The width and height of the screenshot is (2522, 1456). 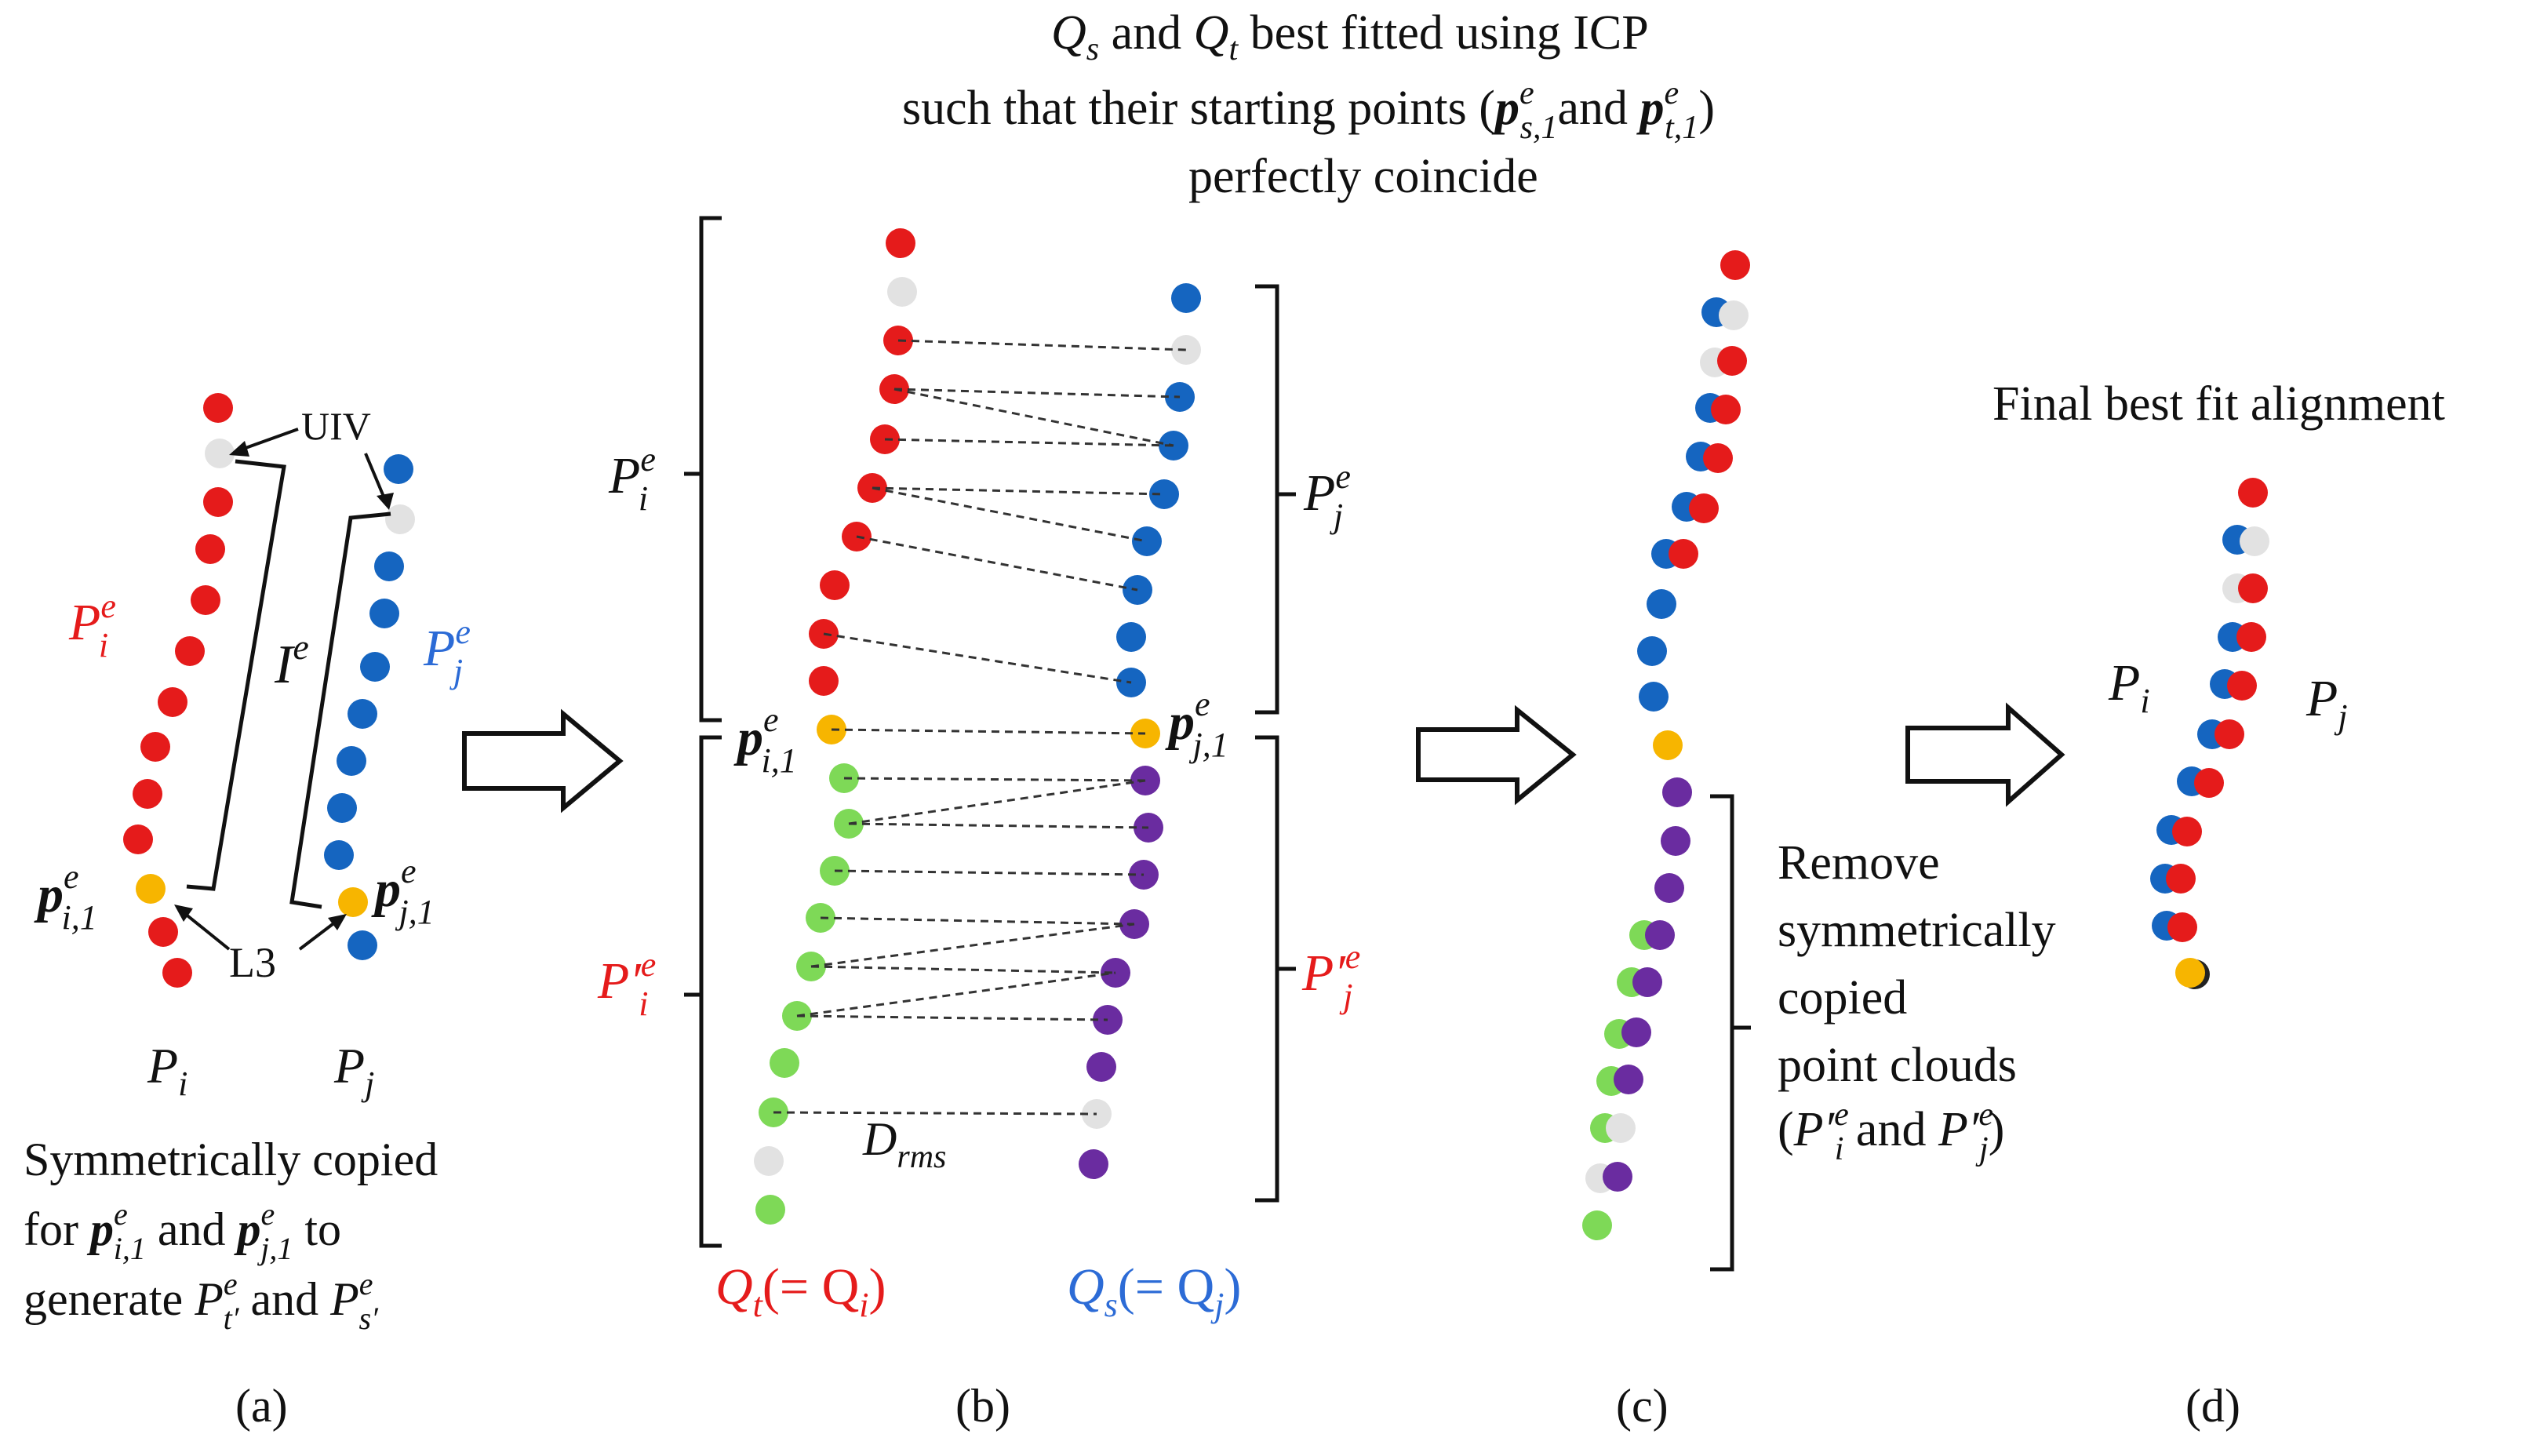 I want to click on uiv-arrow-right, so click(x=376, y=478).